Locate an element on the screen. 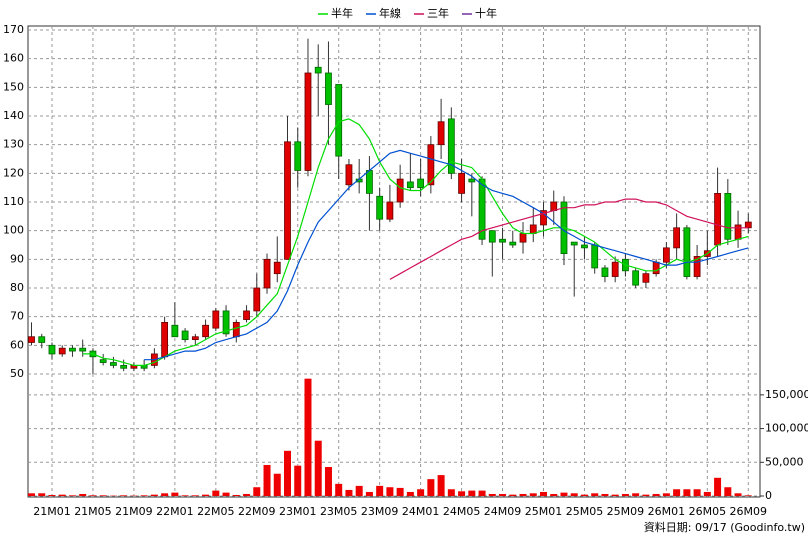 The image size is (808, 544). y-tick-label: 160 is located at coordinates (13, 58).